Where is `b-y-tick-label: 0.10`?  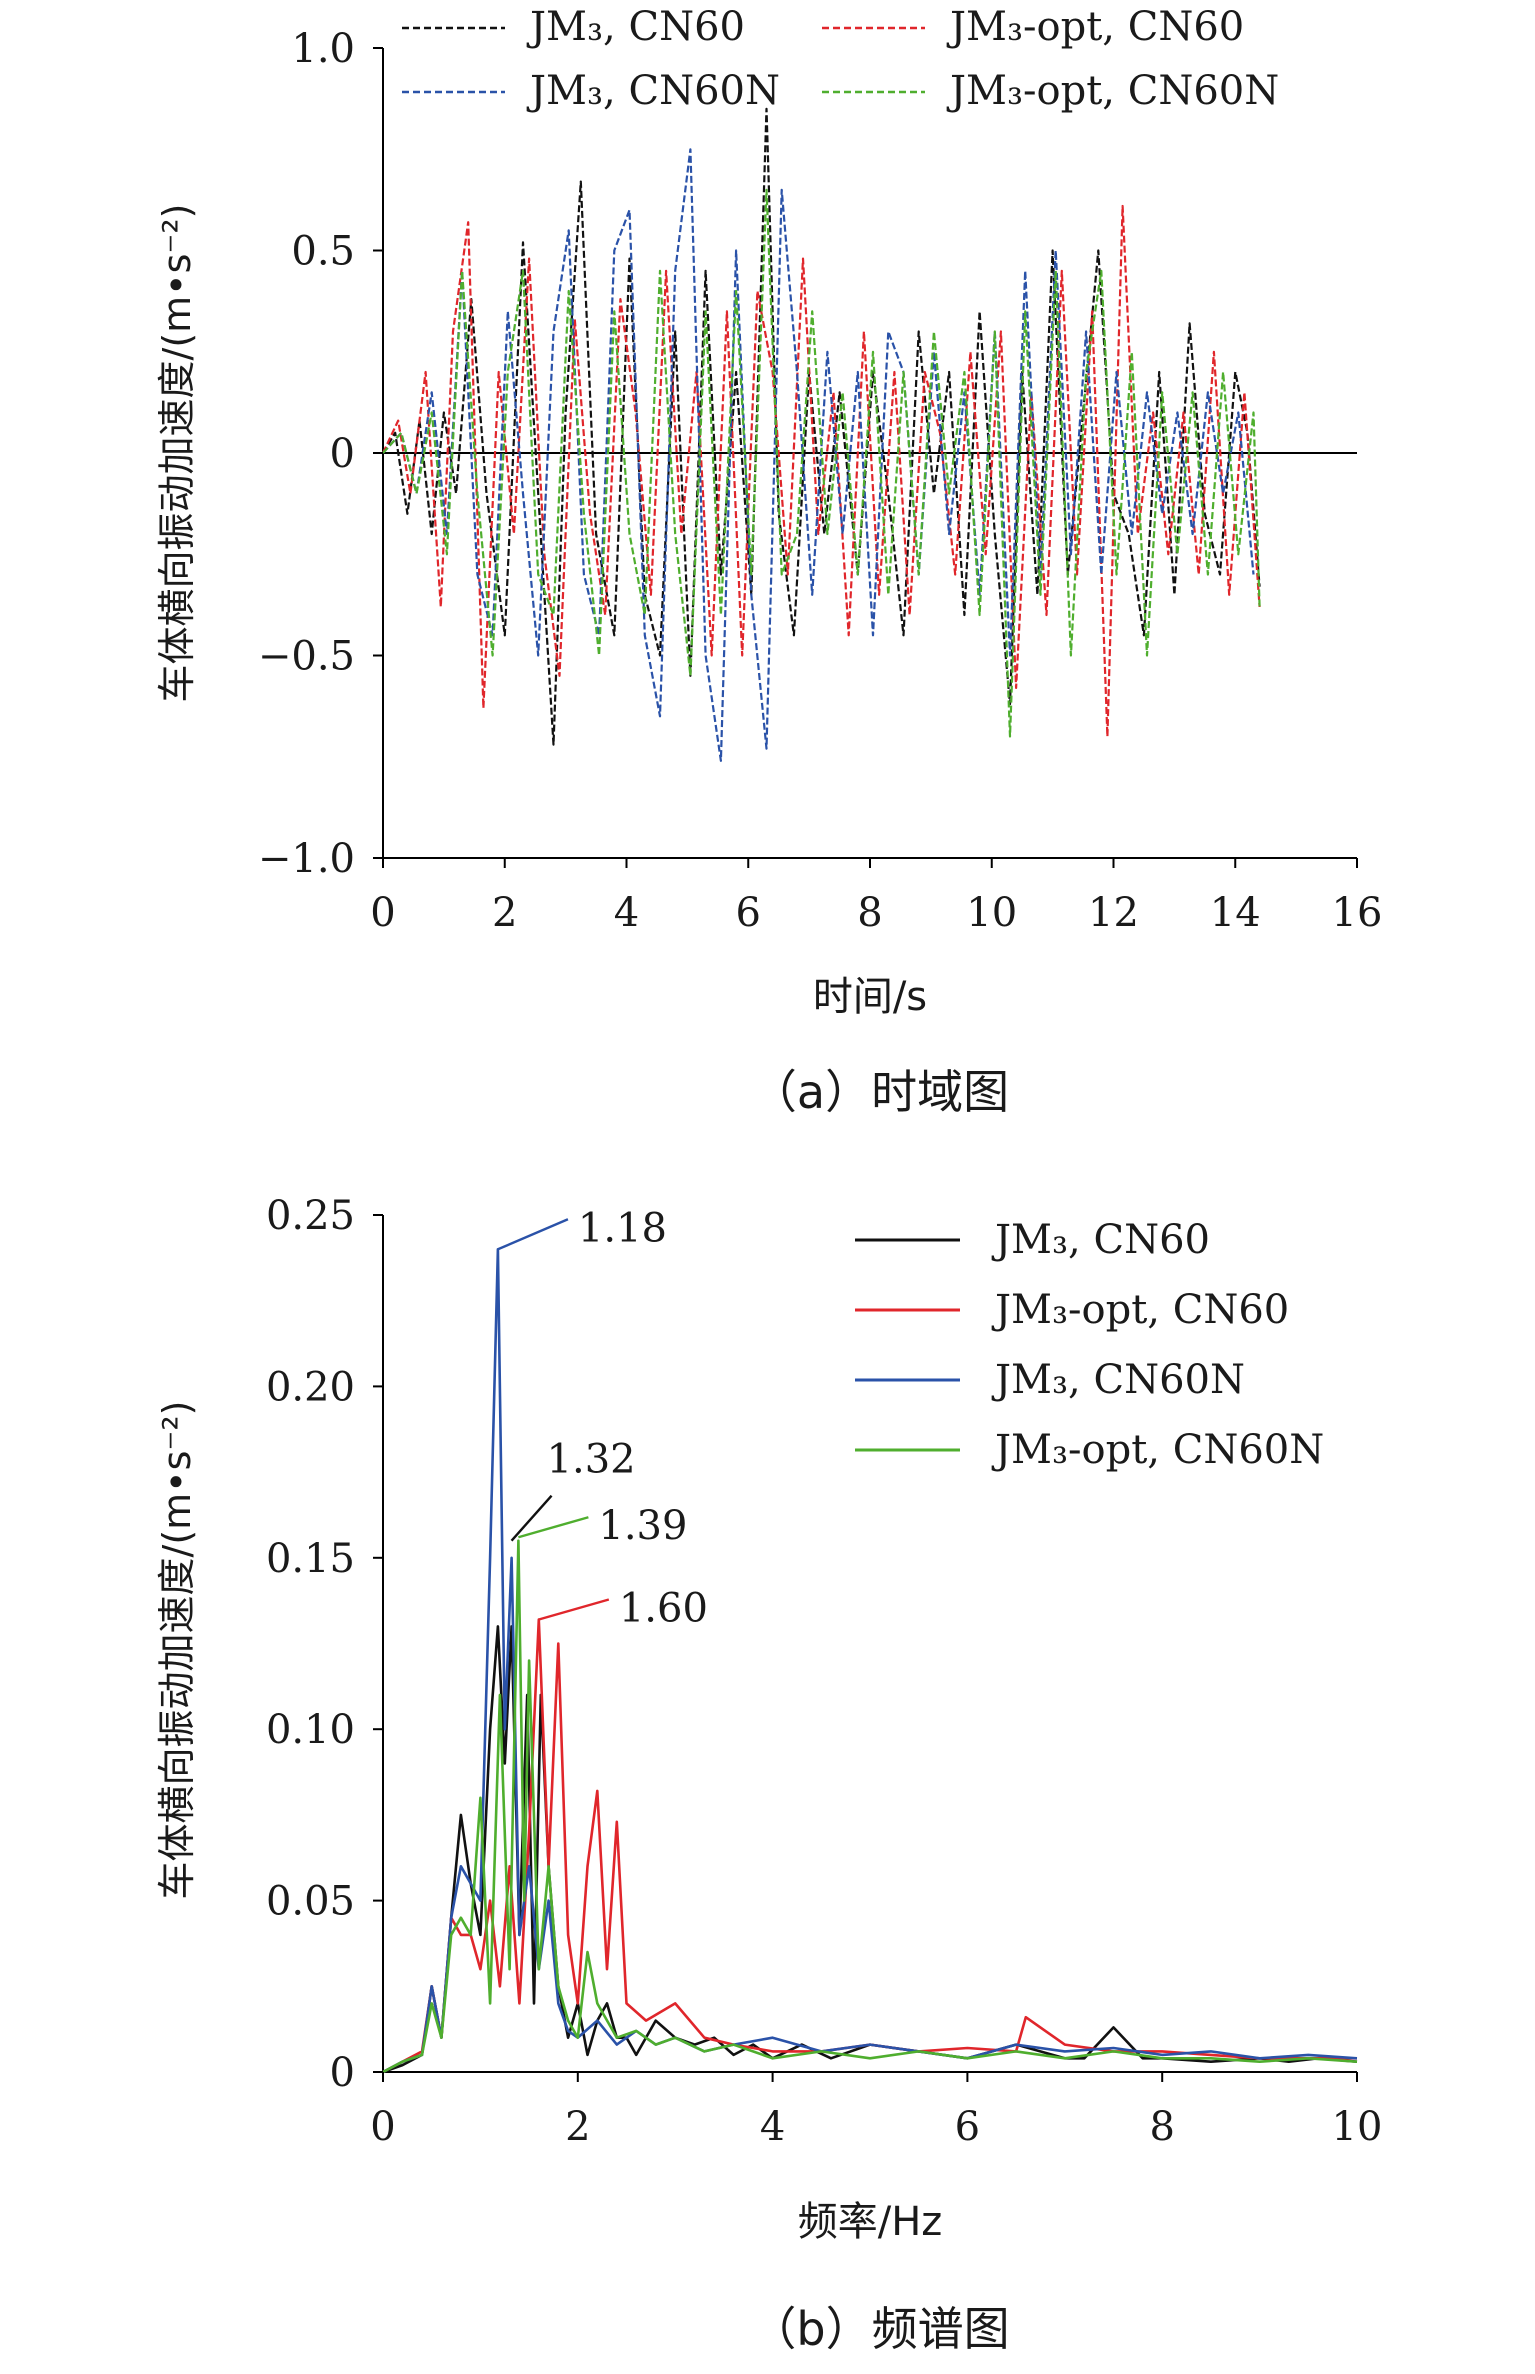 b-y-tick-label: 0.10 is located at coordinates (310, 1730).